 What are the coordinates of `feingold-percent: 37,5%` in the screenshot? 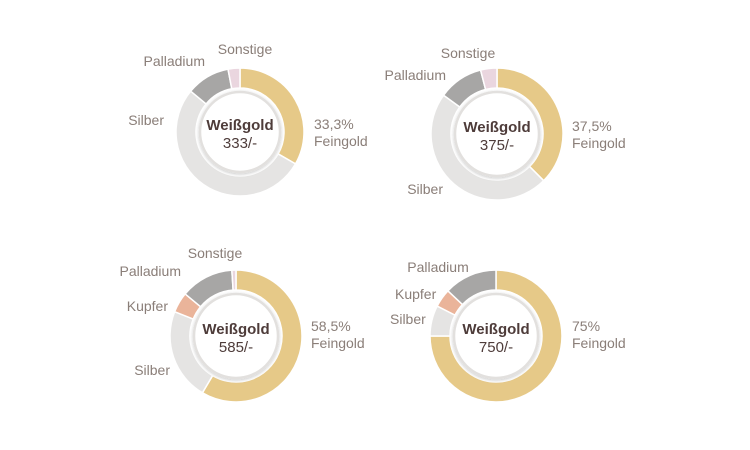 It's located at (592, 126).